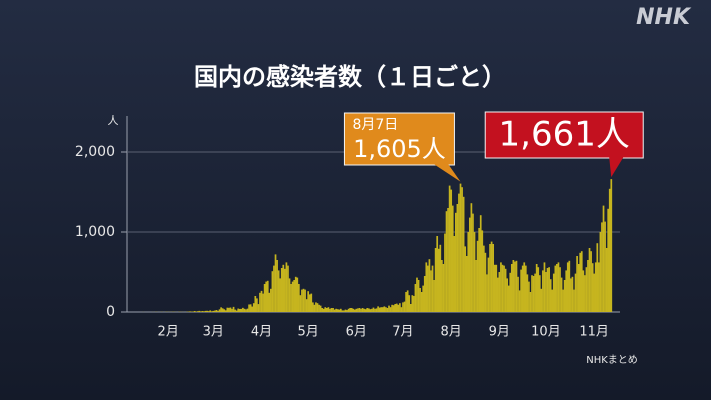 This screenshot has width=711, height=400. I want to click on callout-date: 8月7日, so click(375, 125).